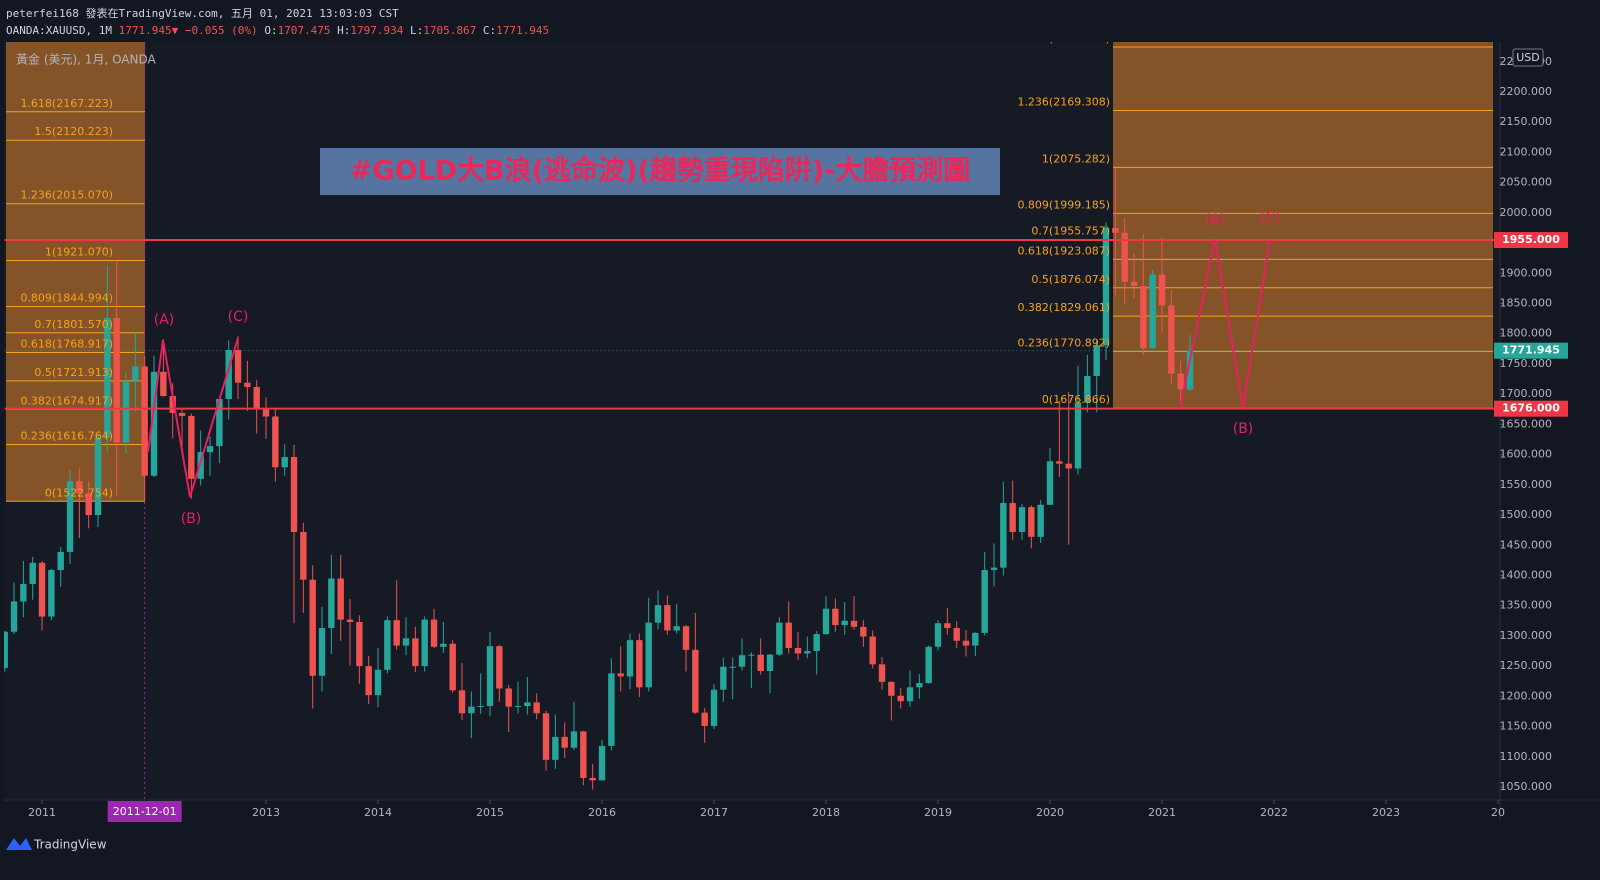 The height and width of the screenshot is (880, 1600). What do you see at coordinates (66, 103) in the screenshot?
I see `fib-label: 1.618(2167.223)` at bounding box center [66, 103].